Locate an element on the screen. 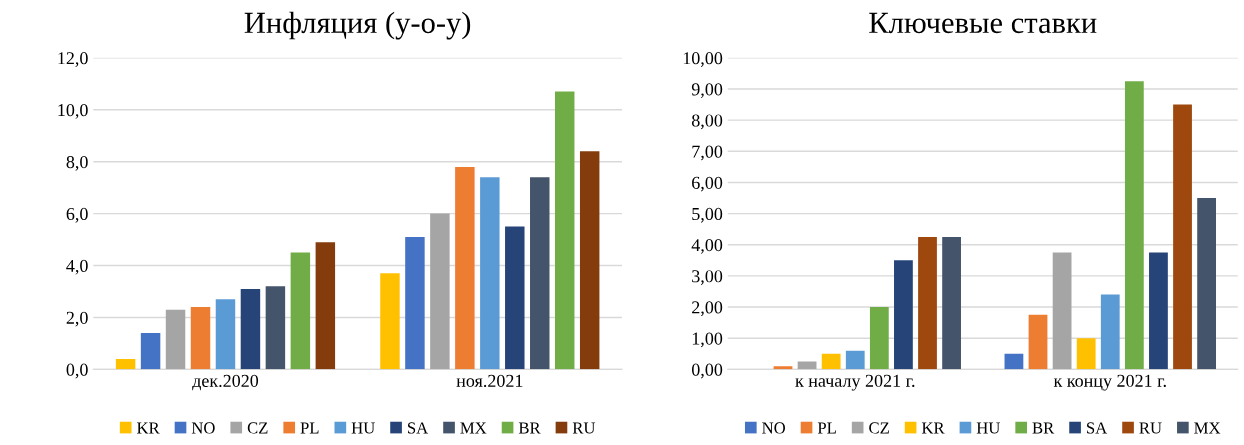 Image resolution: width=1244 pixels, height=445 pixels. y-tick-label: 10,0 is located at coordinates (73, 111).